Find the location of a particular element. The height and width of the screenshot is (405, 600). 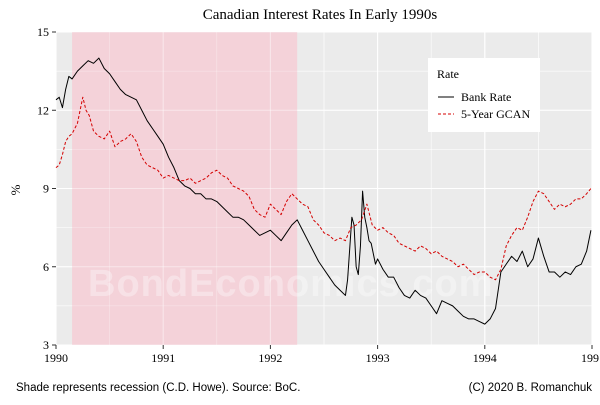

x-tick-label: 1991 is located at coordinates (163, 358).